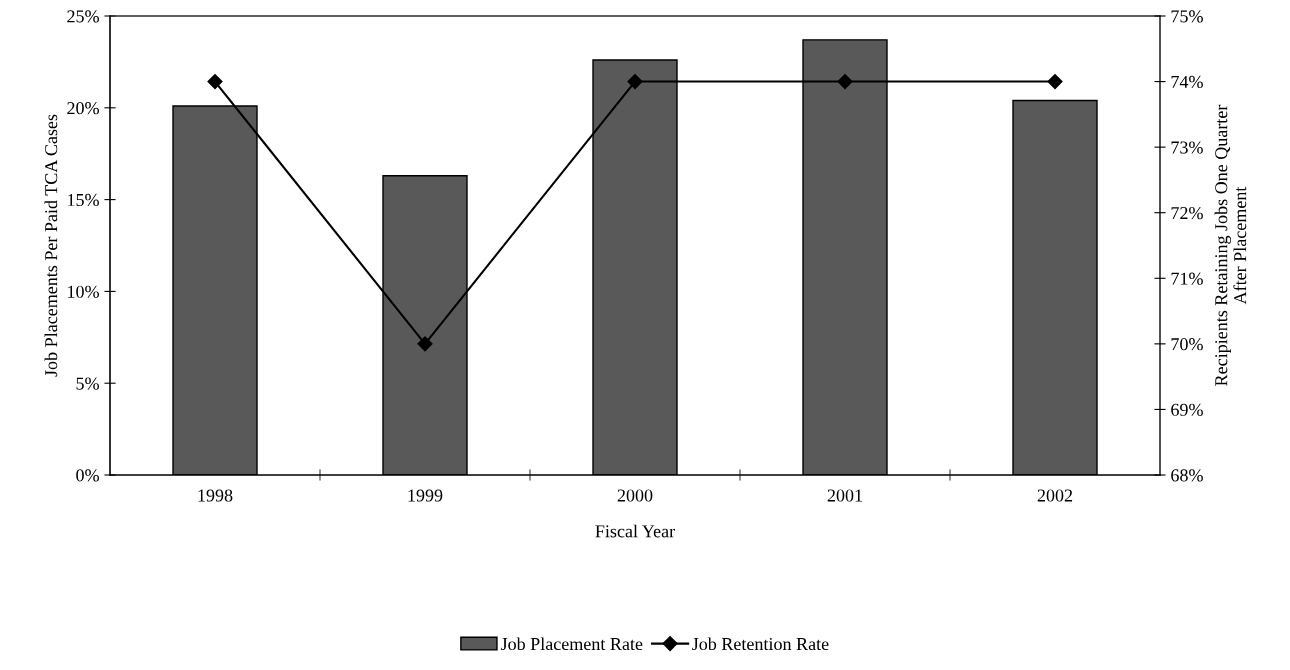 The width and height of the screenshot is (1290, 670). What do you see at coordinates (635, 531) in the screenshot?
I see `x-axis-title: Fiscal Year` at bounding box center [635, 531].